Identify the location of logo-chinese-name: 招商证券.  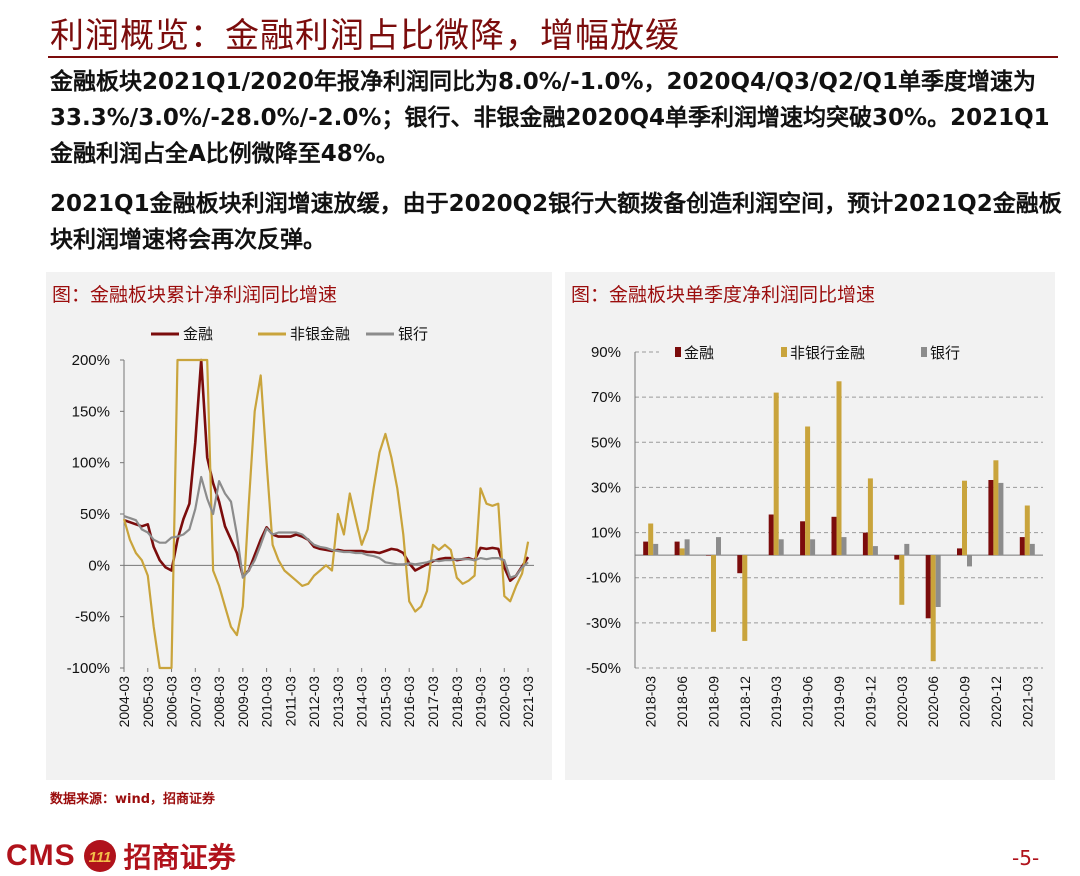
(179, 857).